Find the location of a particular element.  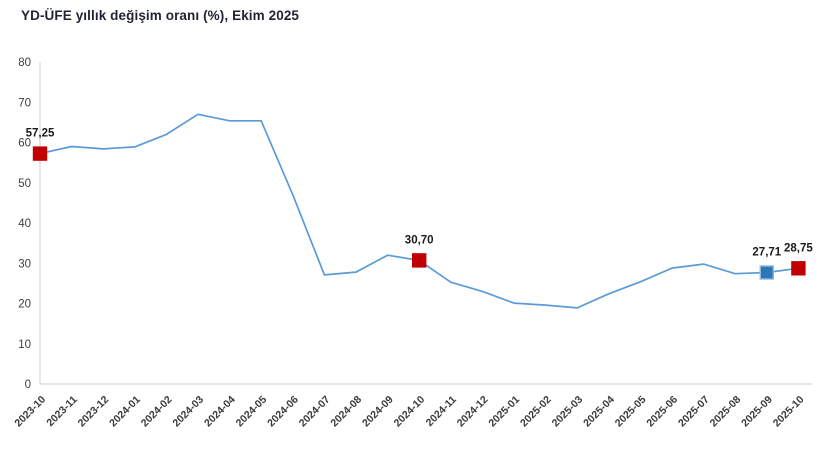

x-tick-label: 2024-04 is located at coordinates (220, 412).